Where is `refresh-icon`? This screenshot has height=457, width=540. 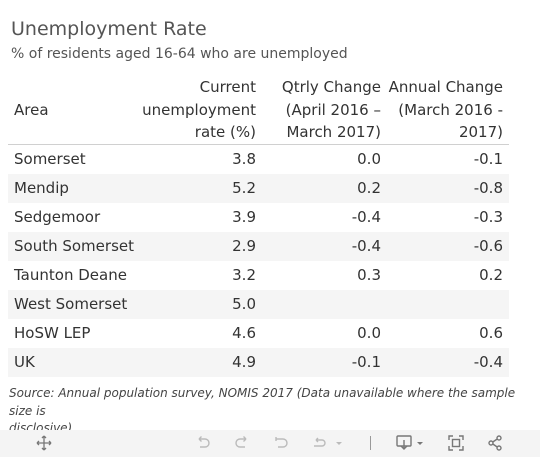
refresh-icon is located at coordinates (328, 443).